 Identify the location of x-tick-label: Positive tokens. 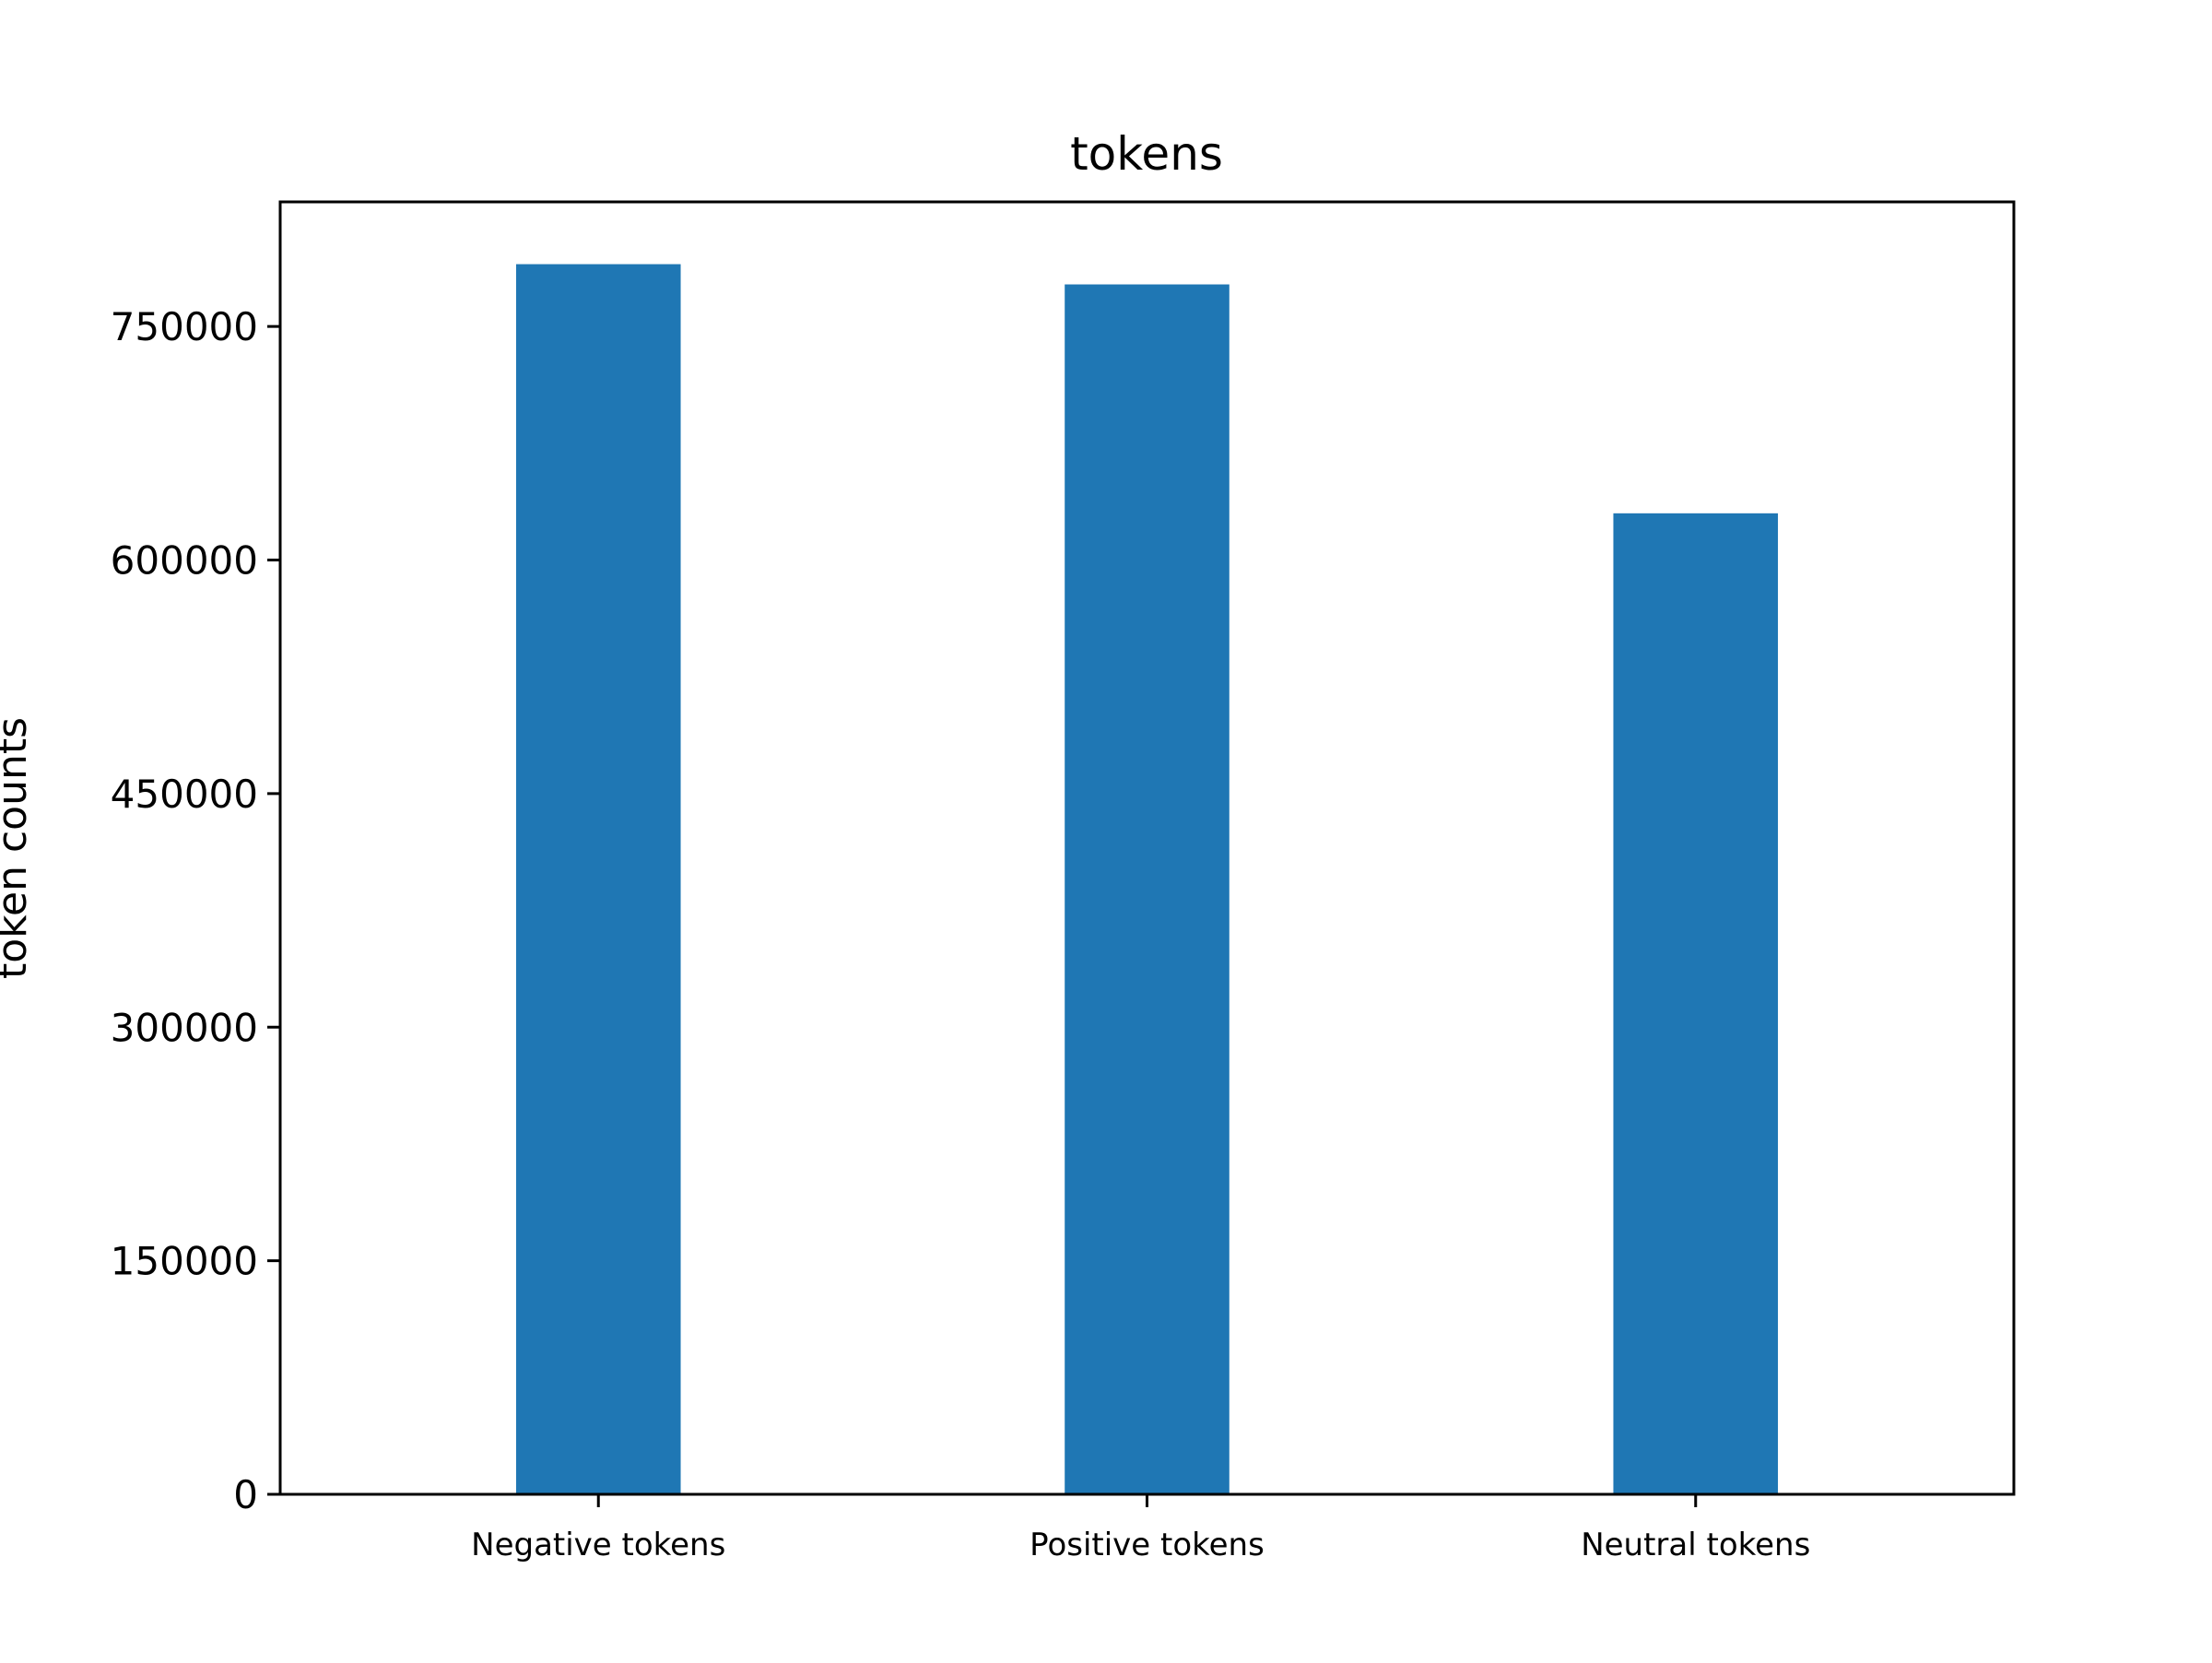
(1147, 1545).